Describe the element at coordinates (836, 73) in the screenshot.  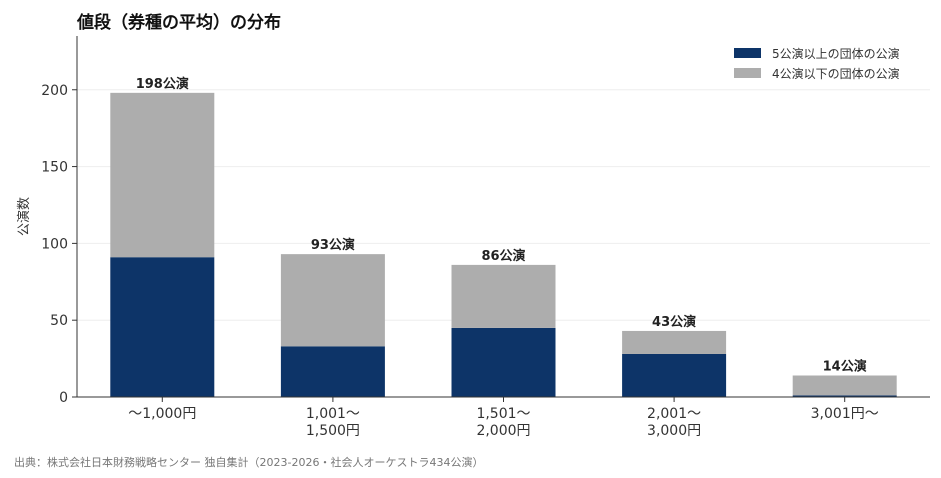
I see `legend-label: 4公演以下の団体の公演` at that location.